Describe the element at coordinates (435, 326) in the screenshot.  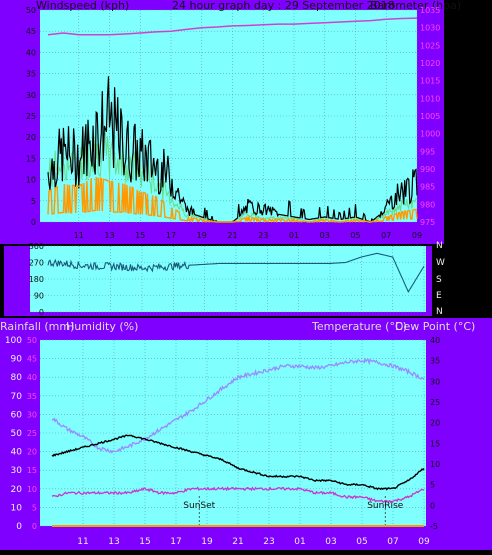
I see `dewpoint-axis-title: Dew Point (°C)` at that location.